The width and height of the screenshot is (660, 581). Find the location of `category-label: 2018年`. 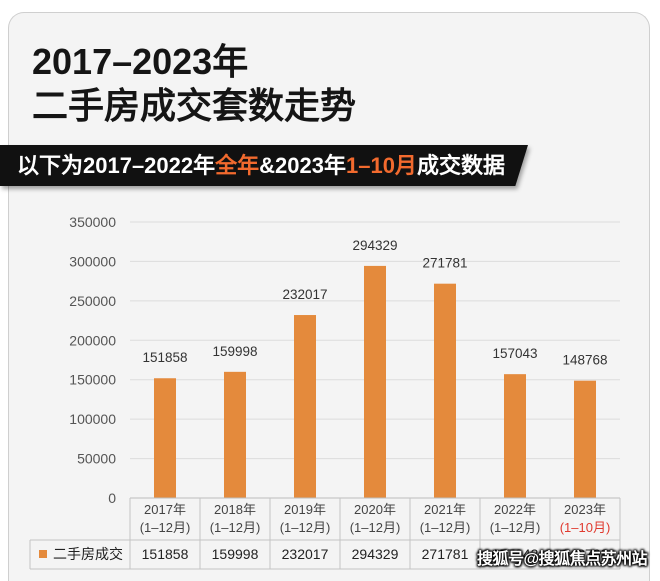

category-label: 2018年 is located at coordinates (235, 509).